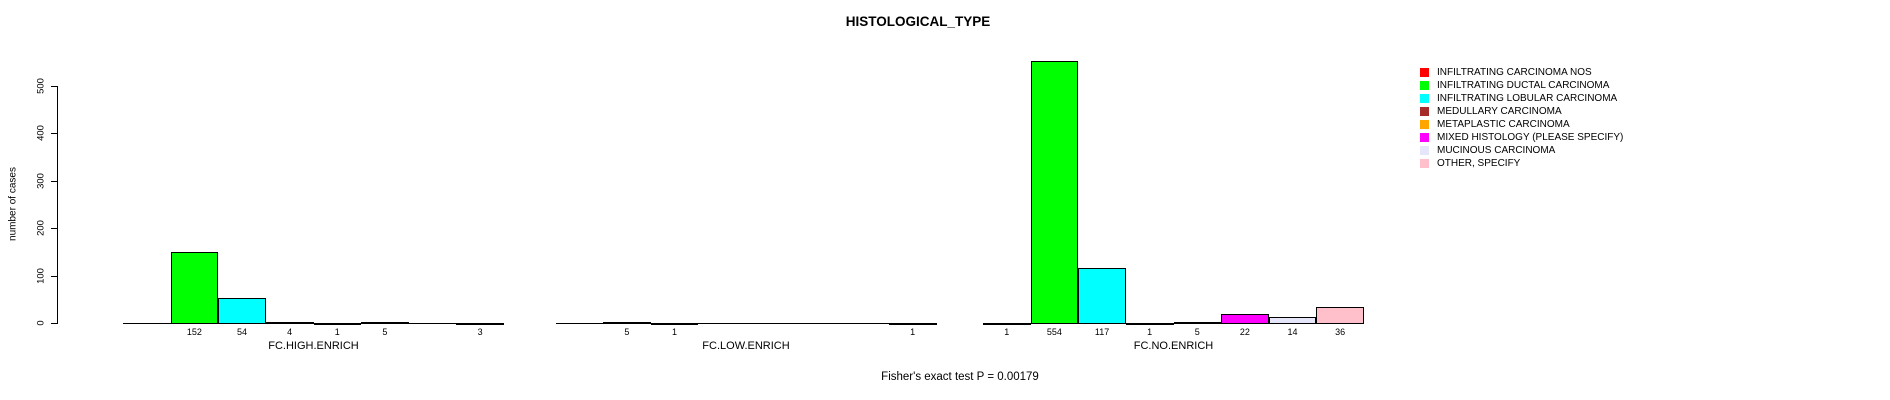 The height and width of the screenshot is (400, 1890). What do you see at coordinates (1523, 85) in the screenshot?
I see `legend-label: INFILTRATING DUCTAL CARCINOMA` at bounding box center [1523, 85].